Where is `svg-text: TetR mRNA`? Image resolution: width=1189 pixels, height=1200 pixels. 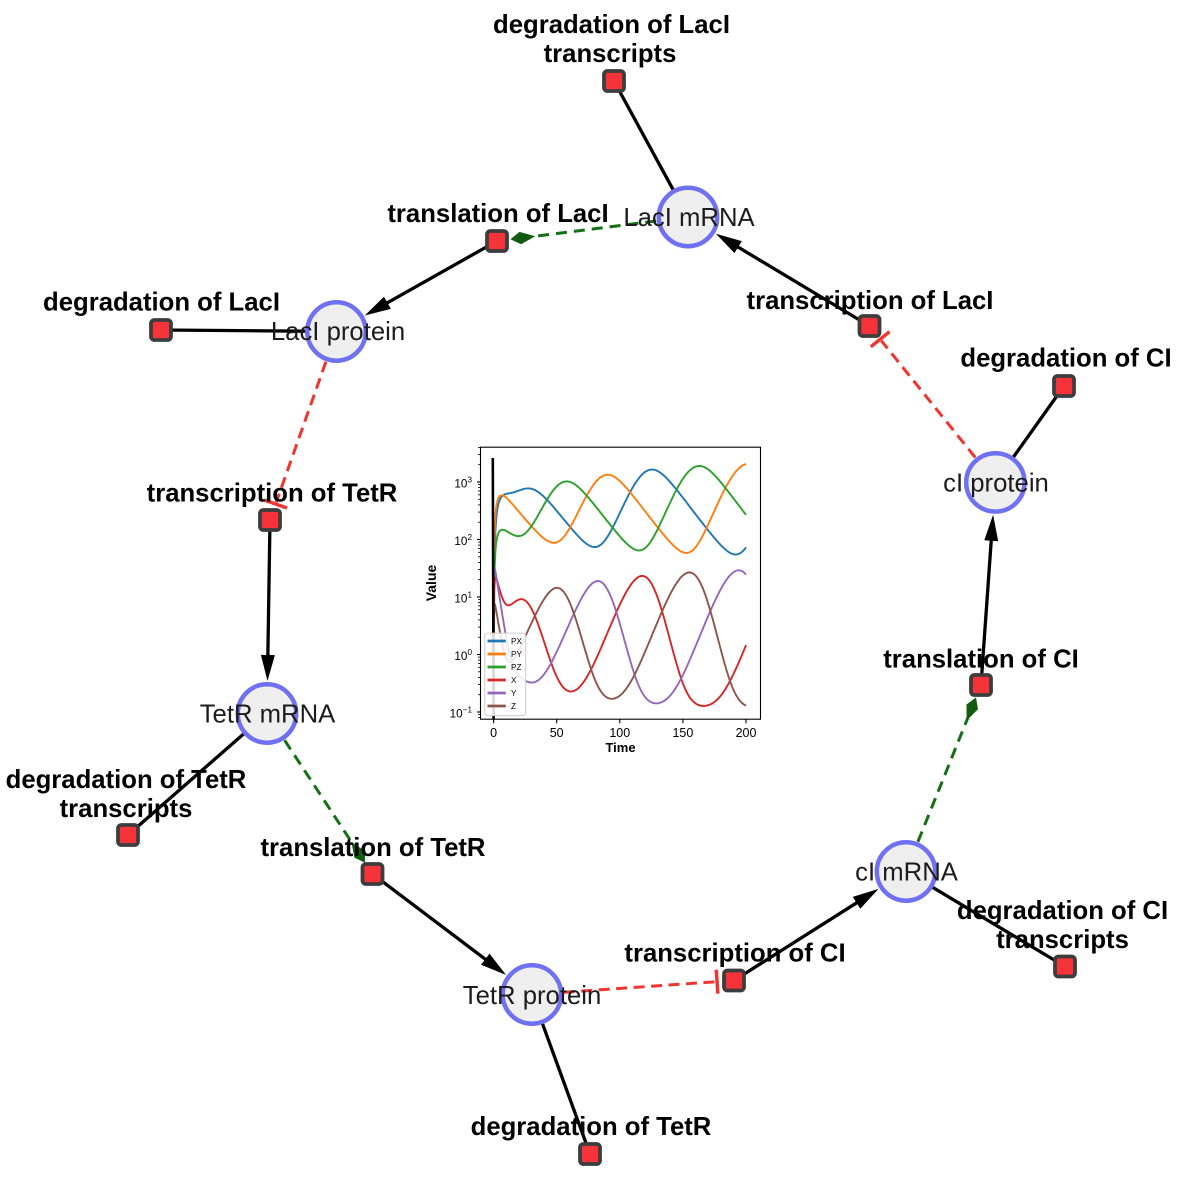
svg-text: TetR mRNA is located at coordinates (268, 715).